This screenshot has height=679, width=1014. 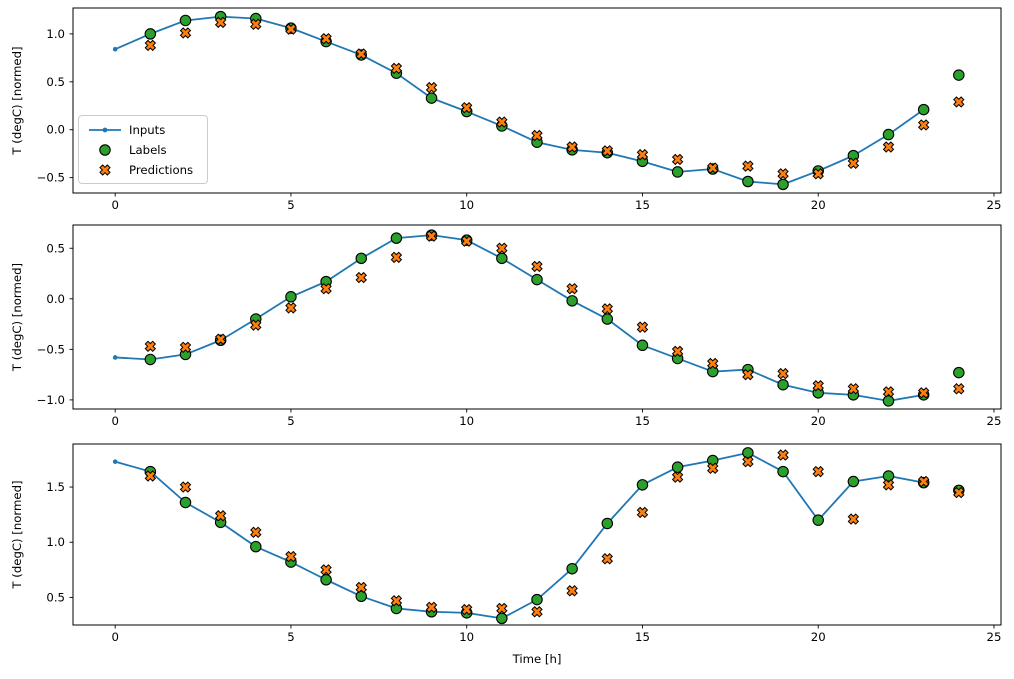 What do you see at coordinates (55, 487) in the screenshot?
I see `y-tick-label: 1.5` at bounding box center [55, 487].